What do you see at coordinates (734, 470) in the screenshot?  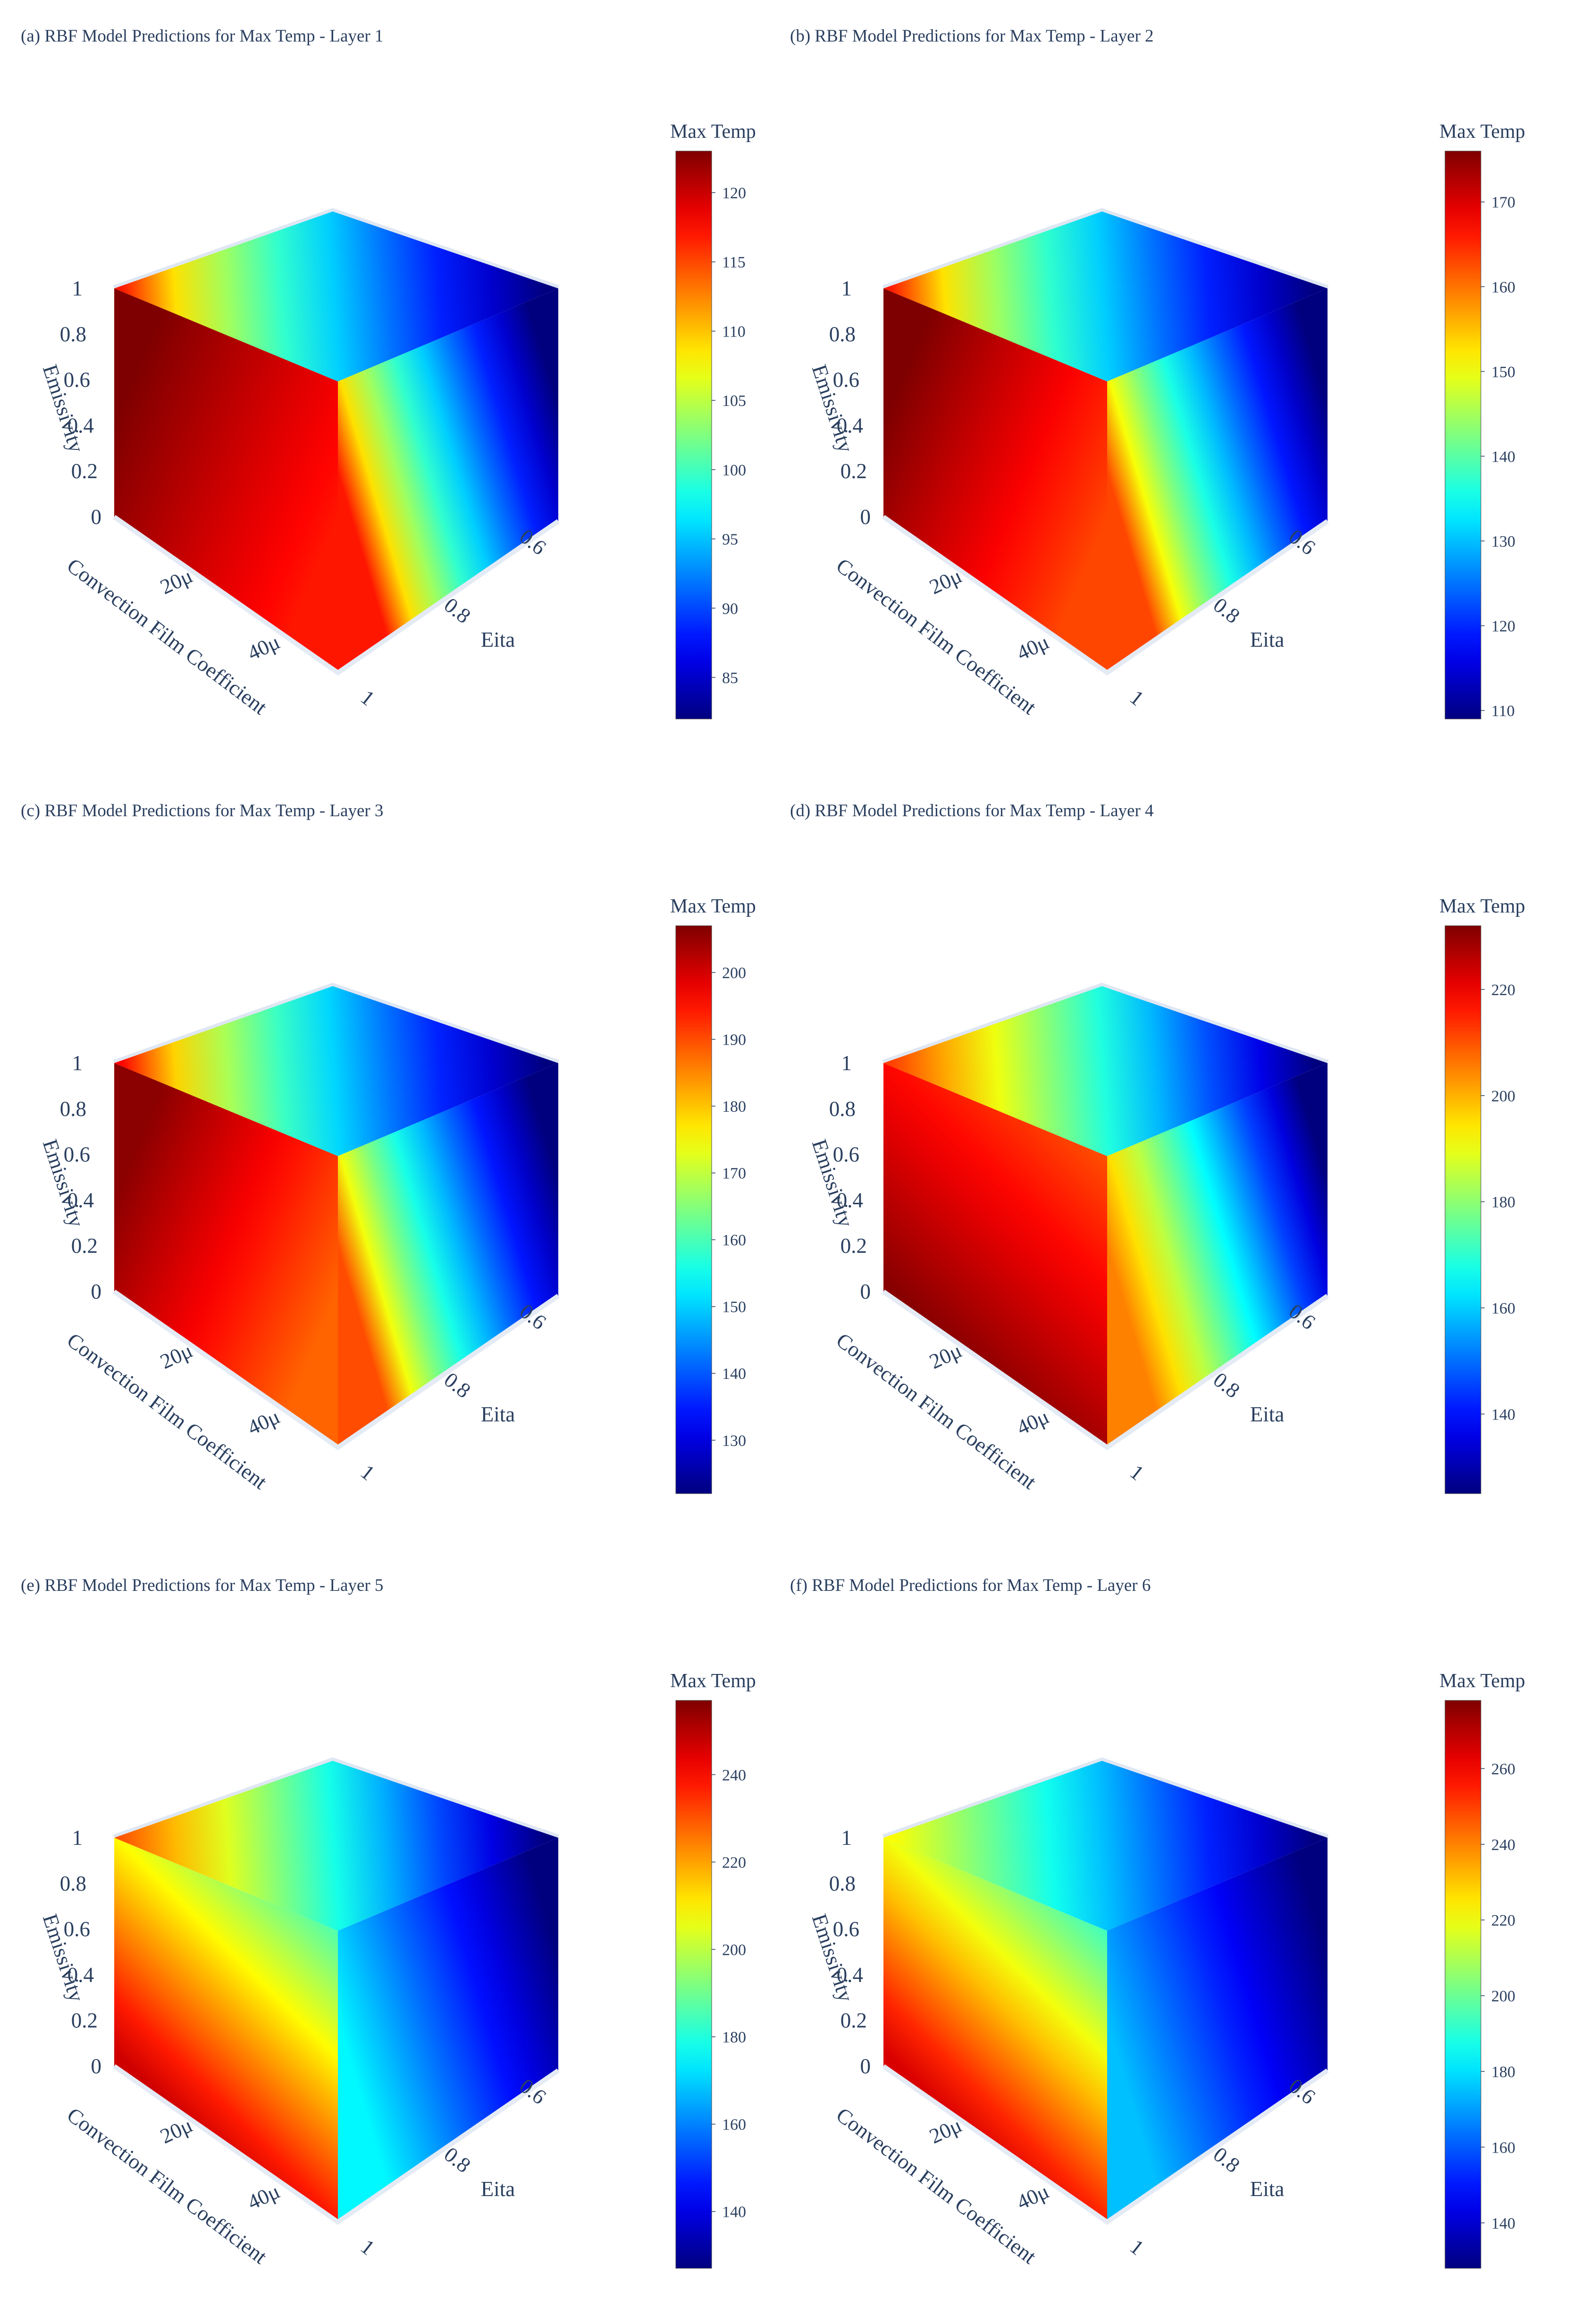 I see `colorbar-tick-label: 100` at bounding box center [734, 470].